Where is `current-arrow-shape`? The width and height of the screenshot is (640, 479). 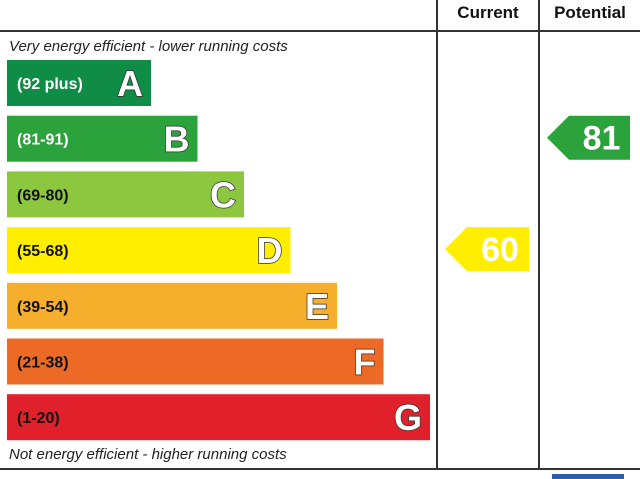 current-arrow-shape is located at coordinates (487, 249).